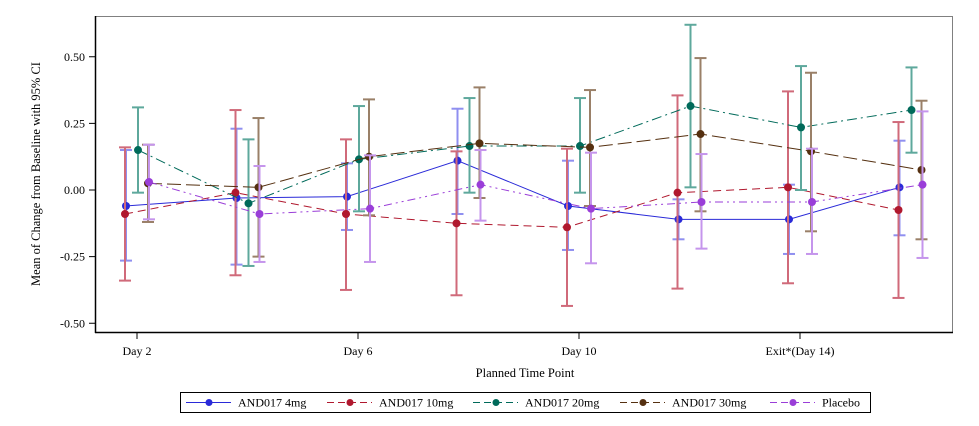 The width and height of the screenshot is (979, 426). Describe the element at coordinates (72, 257) in the screenshot. I see `y-tick-label: -0.25` at that location.